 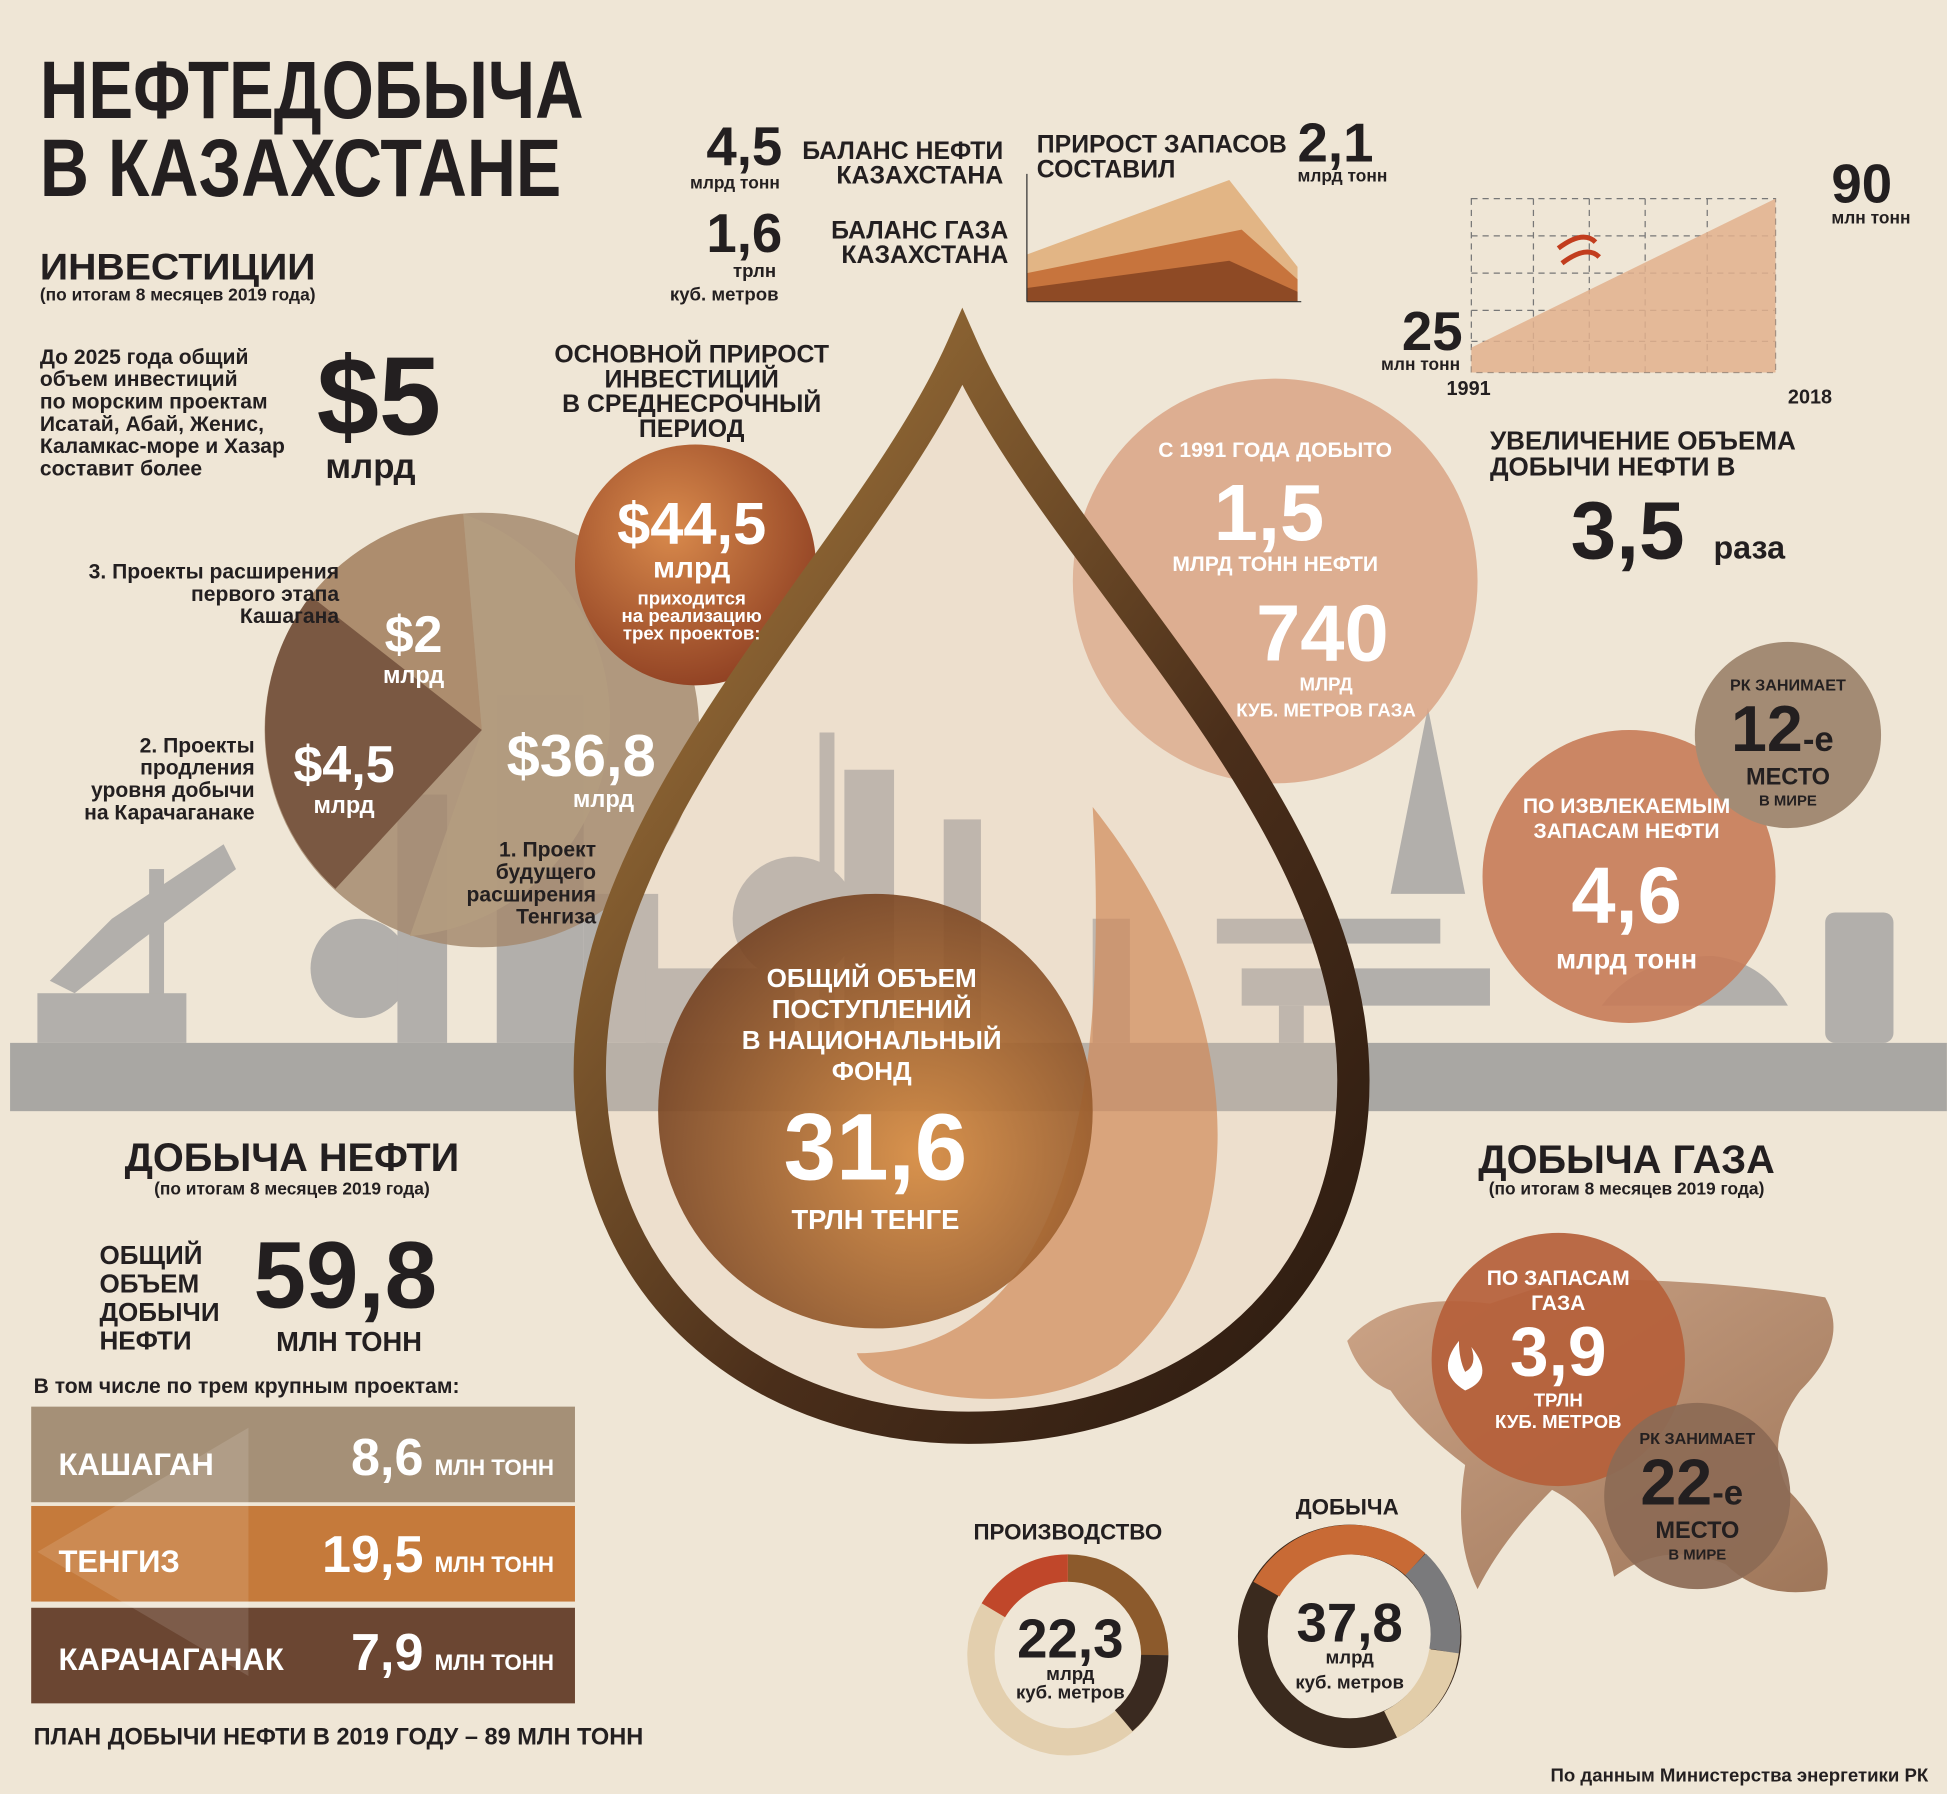 What do you see at coordinates (1727, 1494) in the screenshot?
I see `suffix: -е` at bounding box center [1727, 1494].